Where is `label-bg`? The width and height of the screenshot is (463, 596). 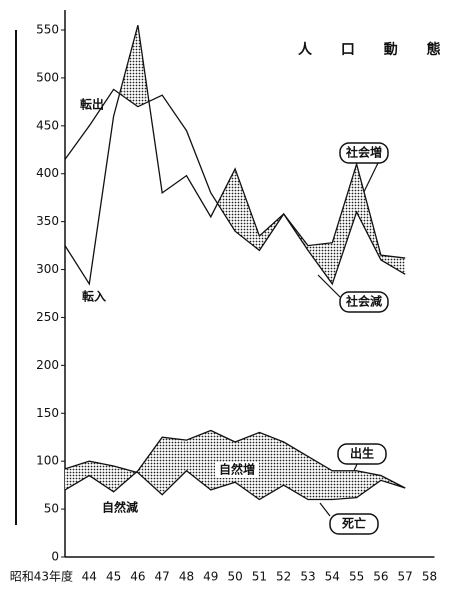 label-bg is located at coordinates (237, 470).